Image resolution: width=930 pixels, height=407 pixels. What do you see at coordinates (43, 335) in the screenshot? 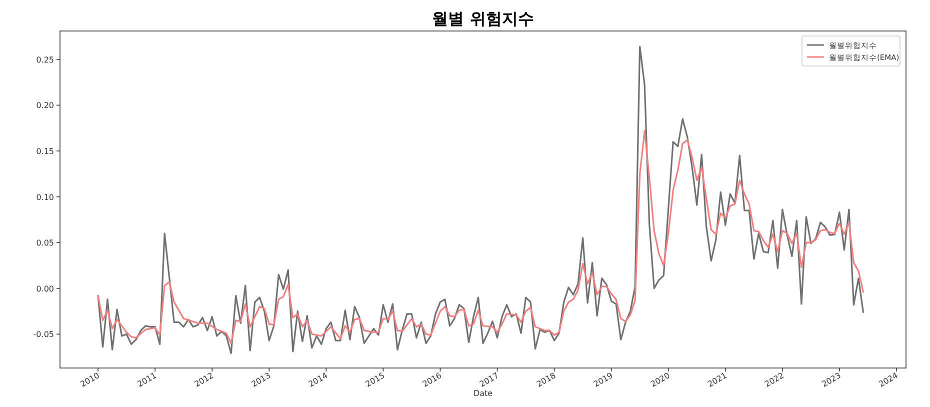
I see `y-tick-label: -0.05` at bounding box center [43, 335].